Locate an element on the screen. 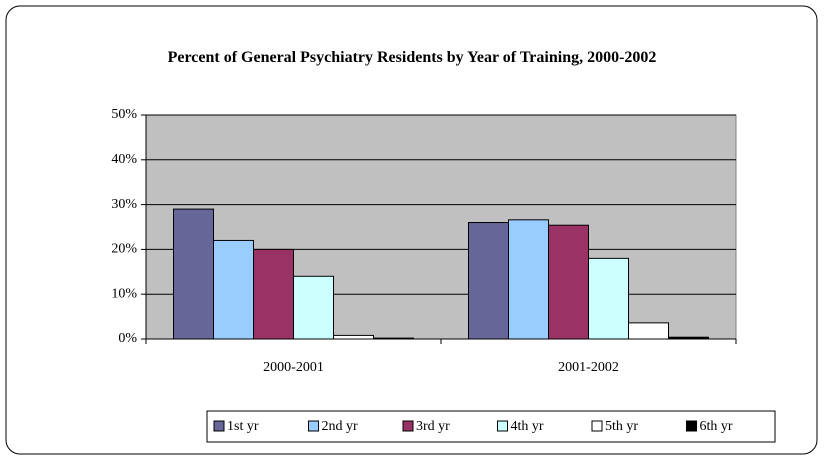 Image resolution: width=824 pixels, height=460 pixels. legend-label: 3rd yr is located at coordinates (433, 426).